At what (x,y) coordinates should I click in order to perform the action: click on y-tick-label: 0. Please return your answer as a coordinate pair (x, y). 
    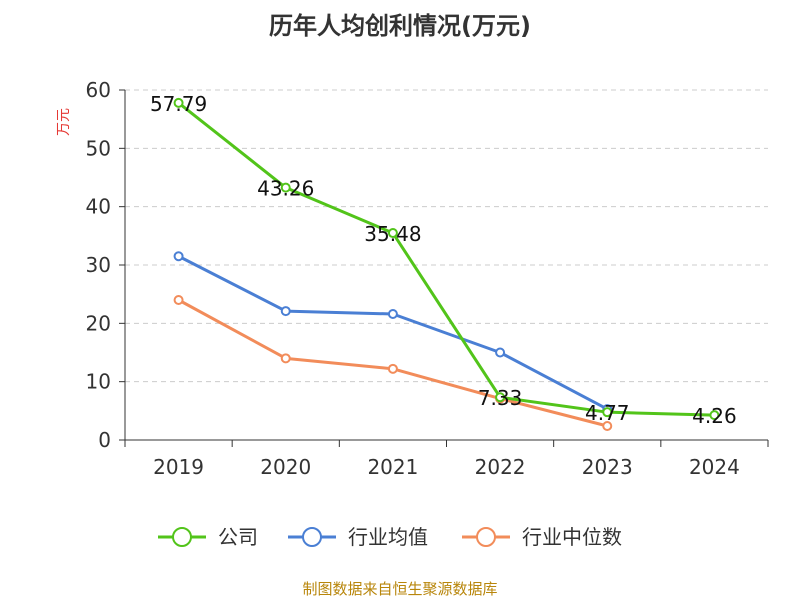
    Looking at the image, I should click on (104, 440).